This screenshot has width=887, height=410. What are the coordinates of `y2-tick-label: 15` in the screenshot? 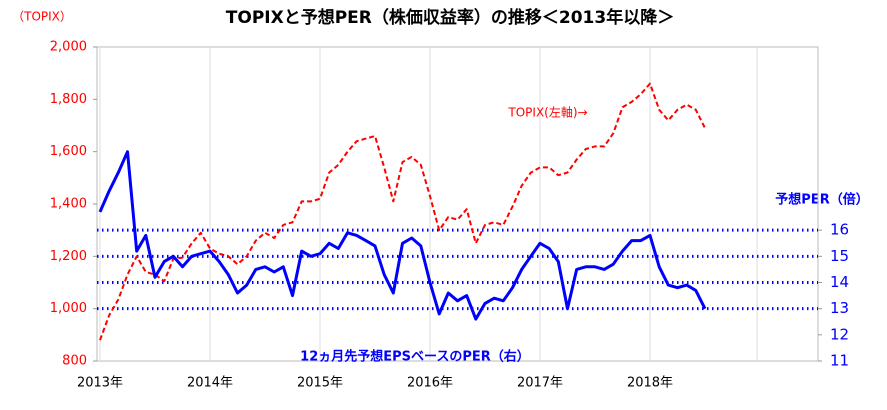 It's located at (839, 256).